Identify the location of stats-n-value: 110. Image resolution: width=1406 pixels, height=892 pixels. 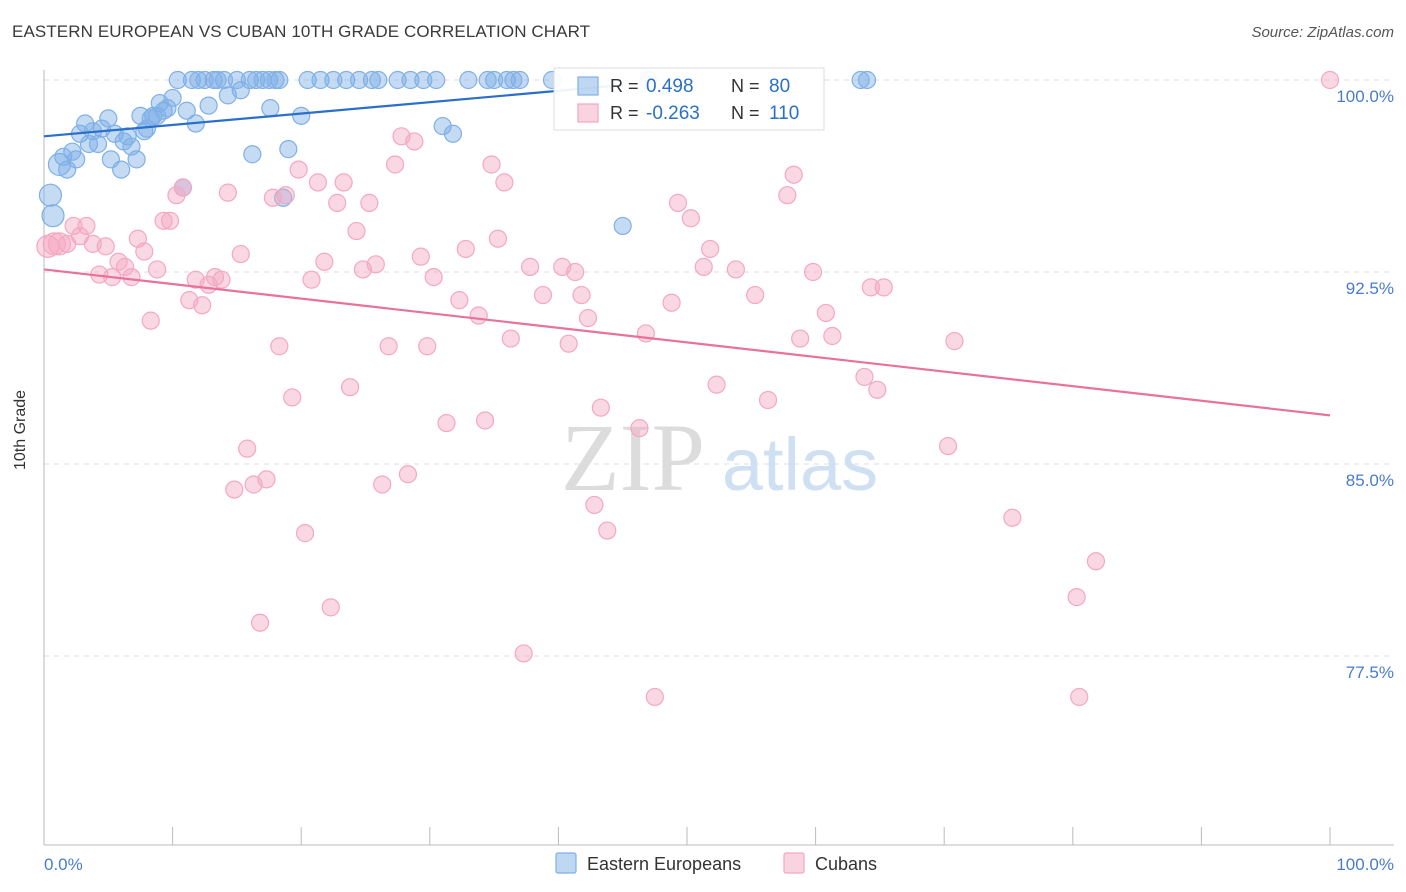
(784, 113).